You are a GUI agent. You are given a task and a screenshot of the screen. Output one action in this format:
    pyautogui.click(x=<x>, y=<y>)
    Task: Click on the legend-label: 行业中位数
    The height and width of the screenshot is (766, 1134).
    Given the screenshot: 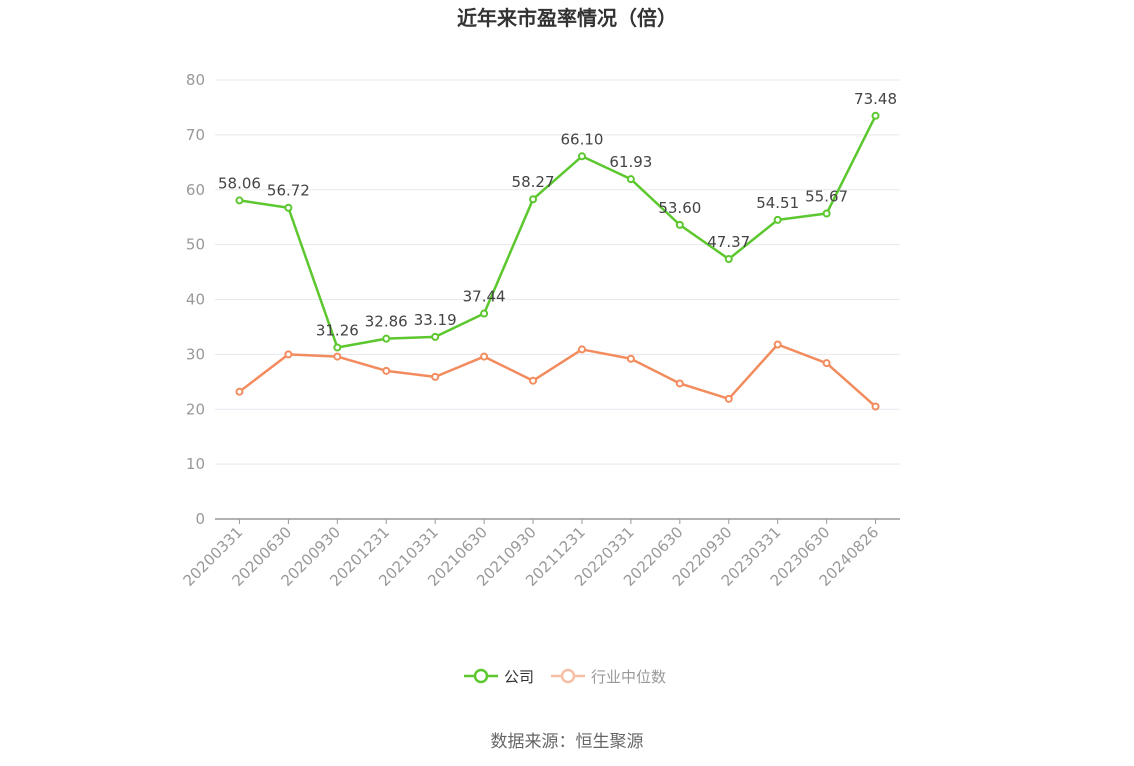 What is the action you would take?
    pyautogui.click(x=628, y=677)
    